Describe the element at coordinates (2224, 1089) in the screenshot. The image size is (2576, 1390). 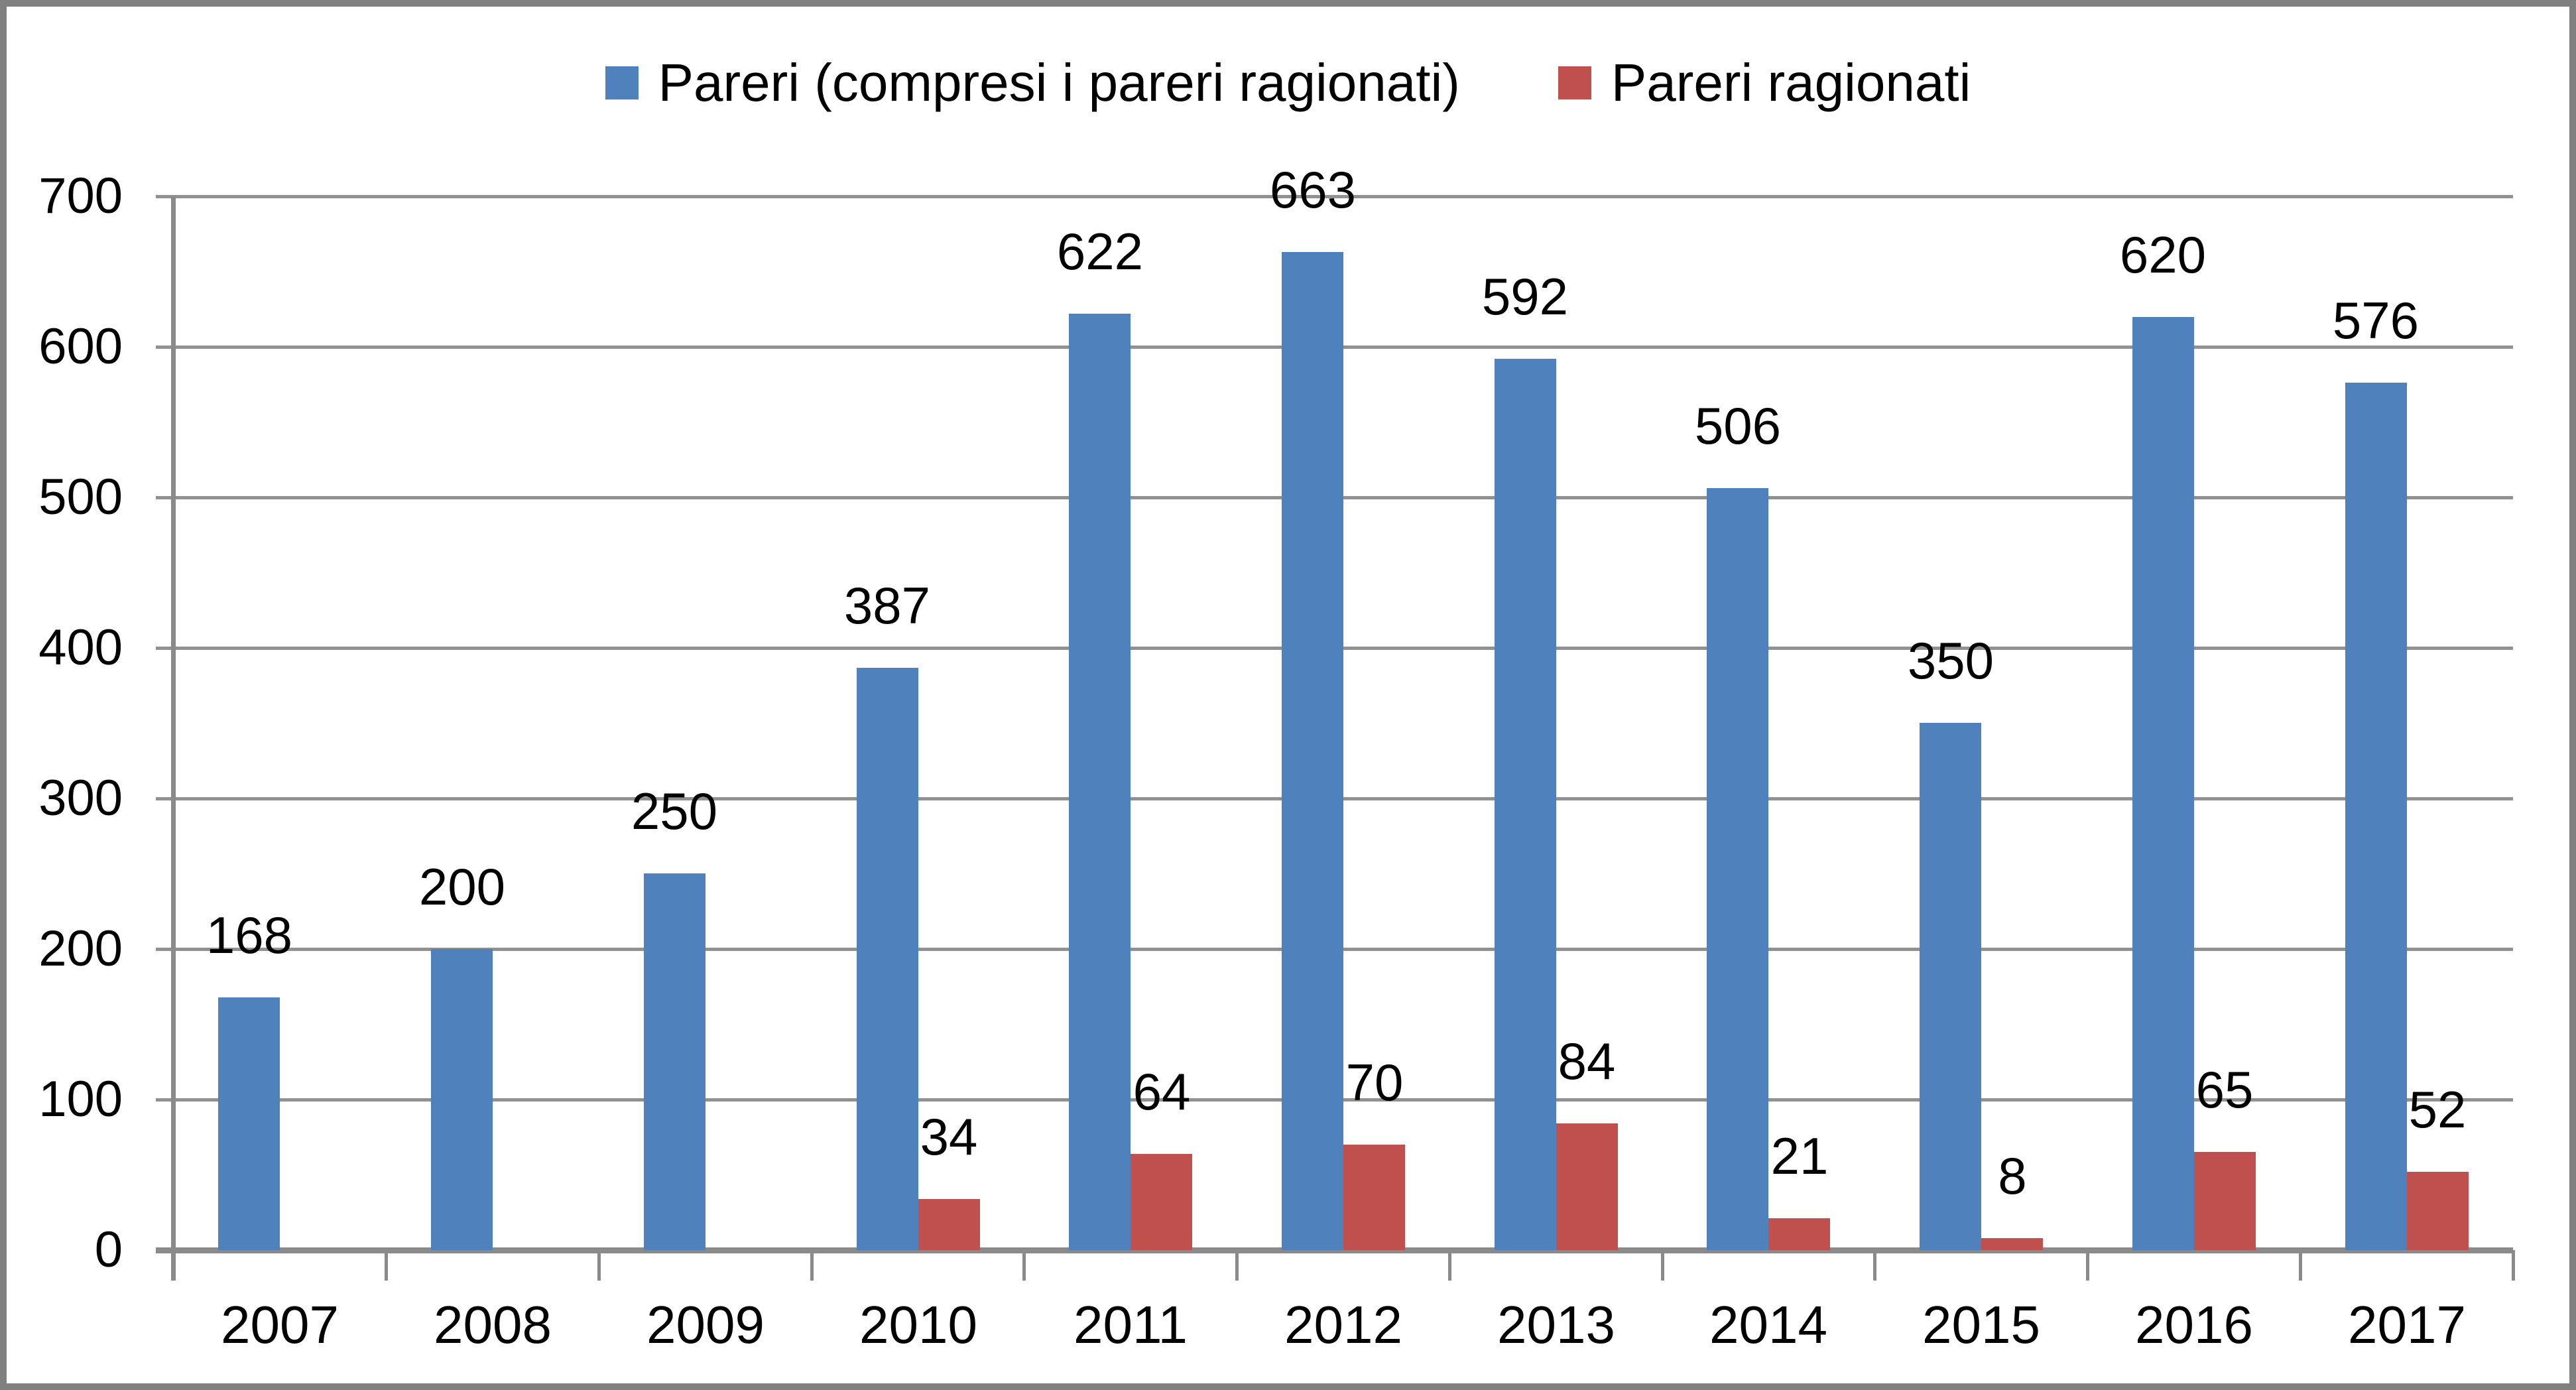
I see `bar-value-label-2016-series-1: 65` at that location.